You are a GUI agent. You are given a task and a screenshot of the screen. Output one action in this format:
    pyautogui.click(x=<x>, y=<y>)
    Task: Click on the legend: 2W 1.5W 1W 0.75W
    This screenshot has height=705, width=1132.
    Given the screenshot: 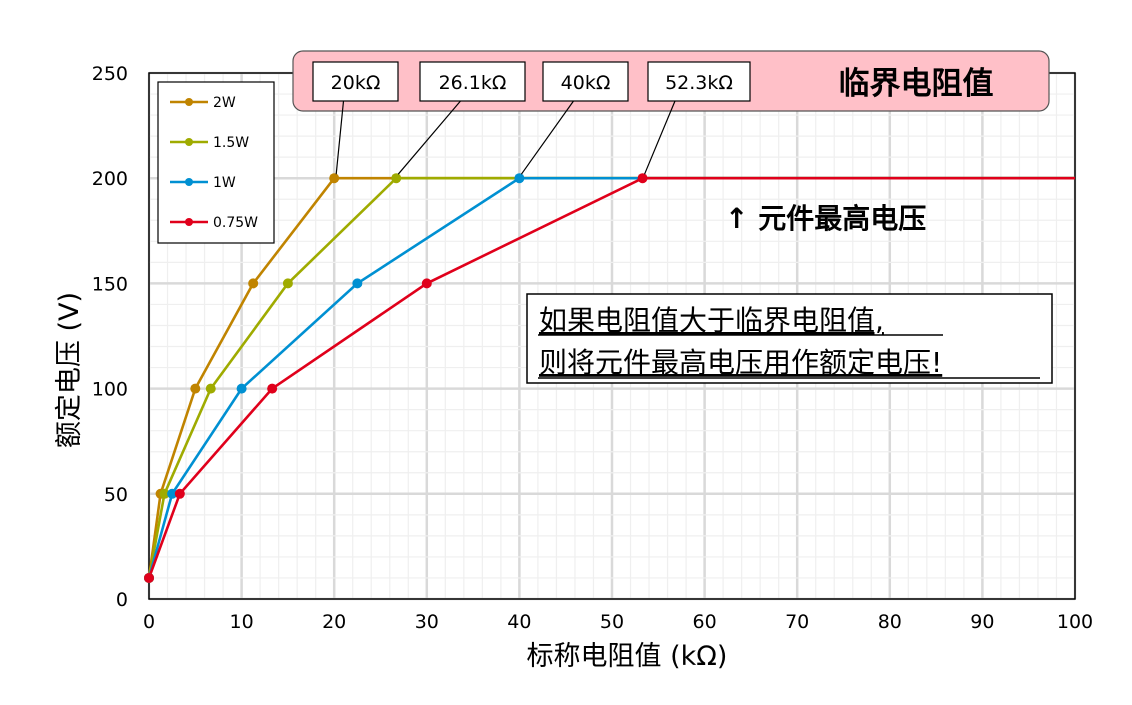 What is the action you would take?
    pyautogui.click(x=216, y=162)
    